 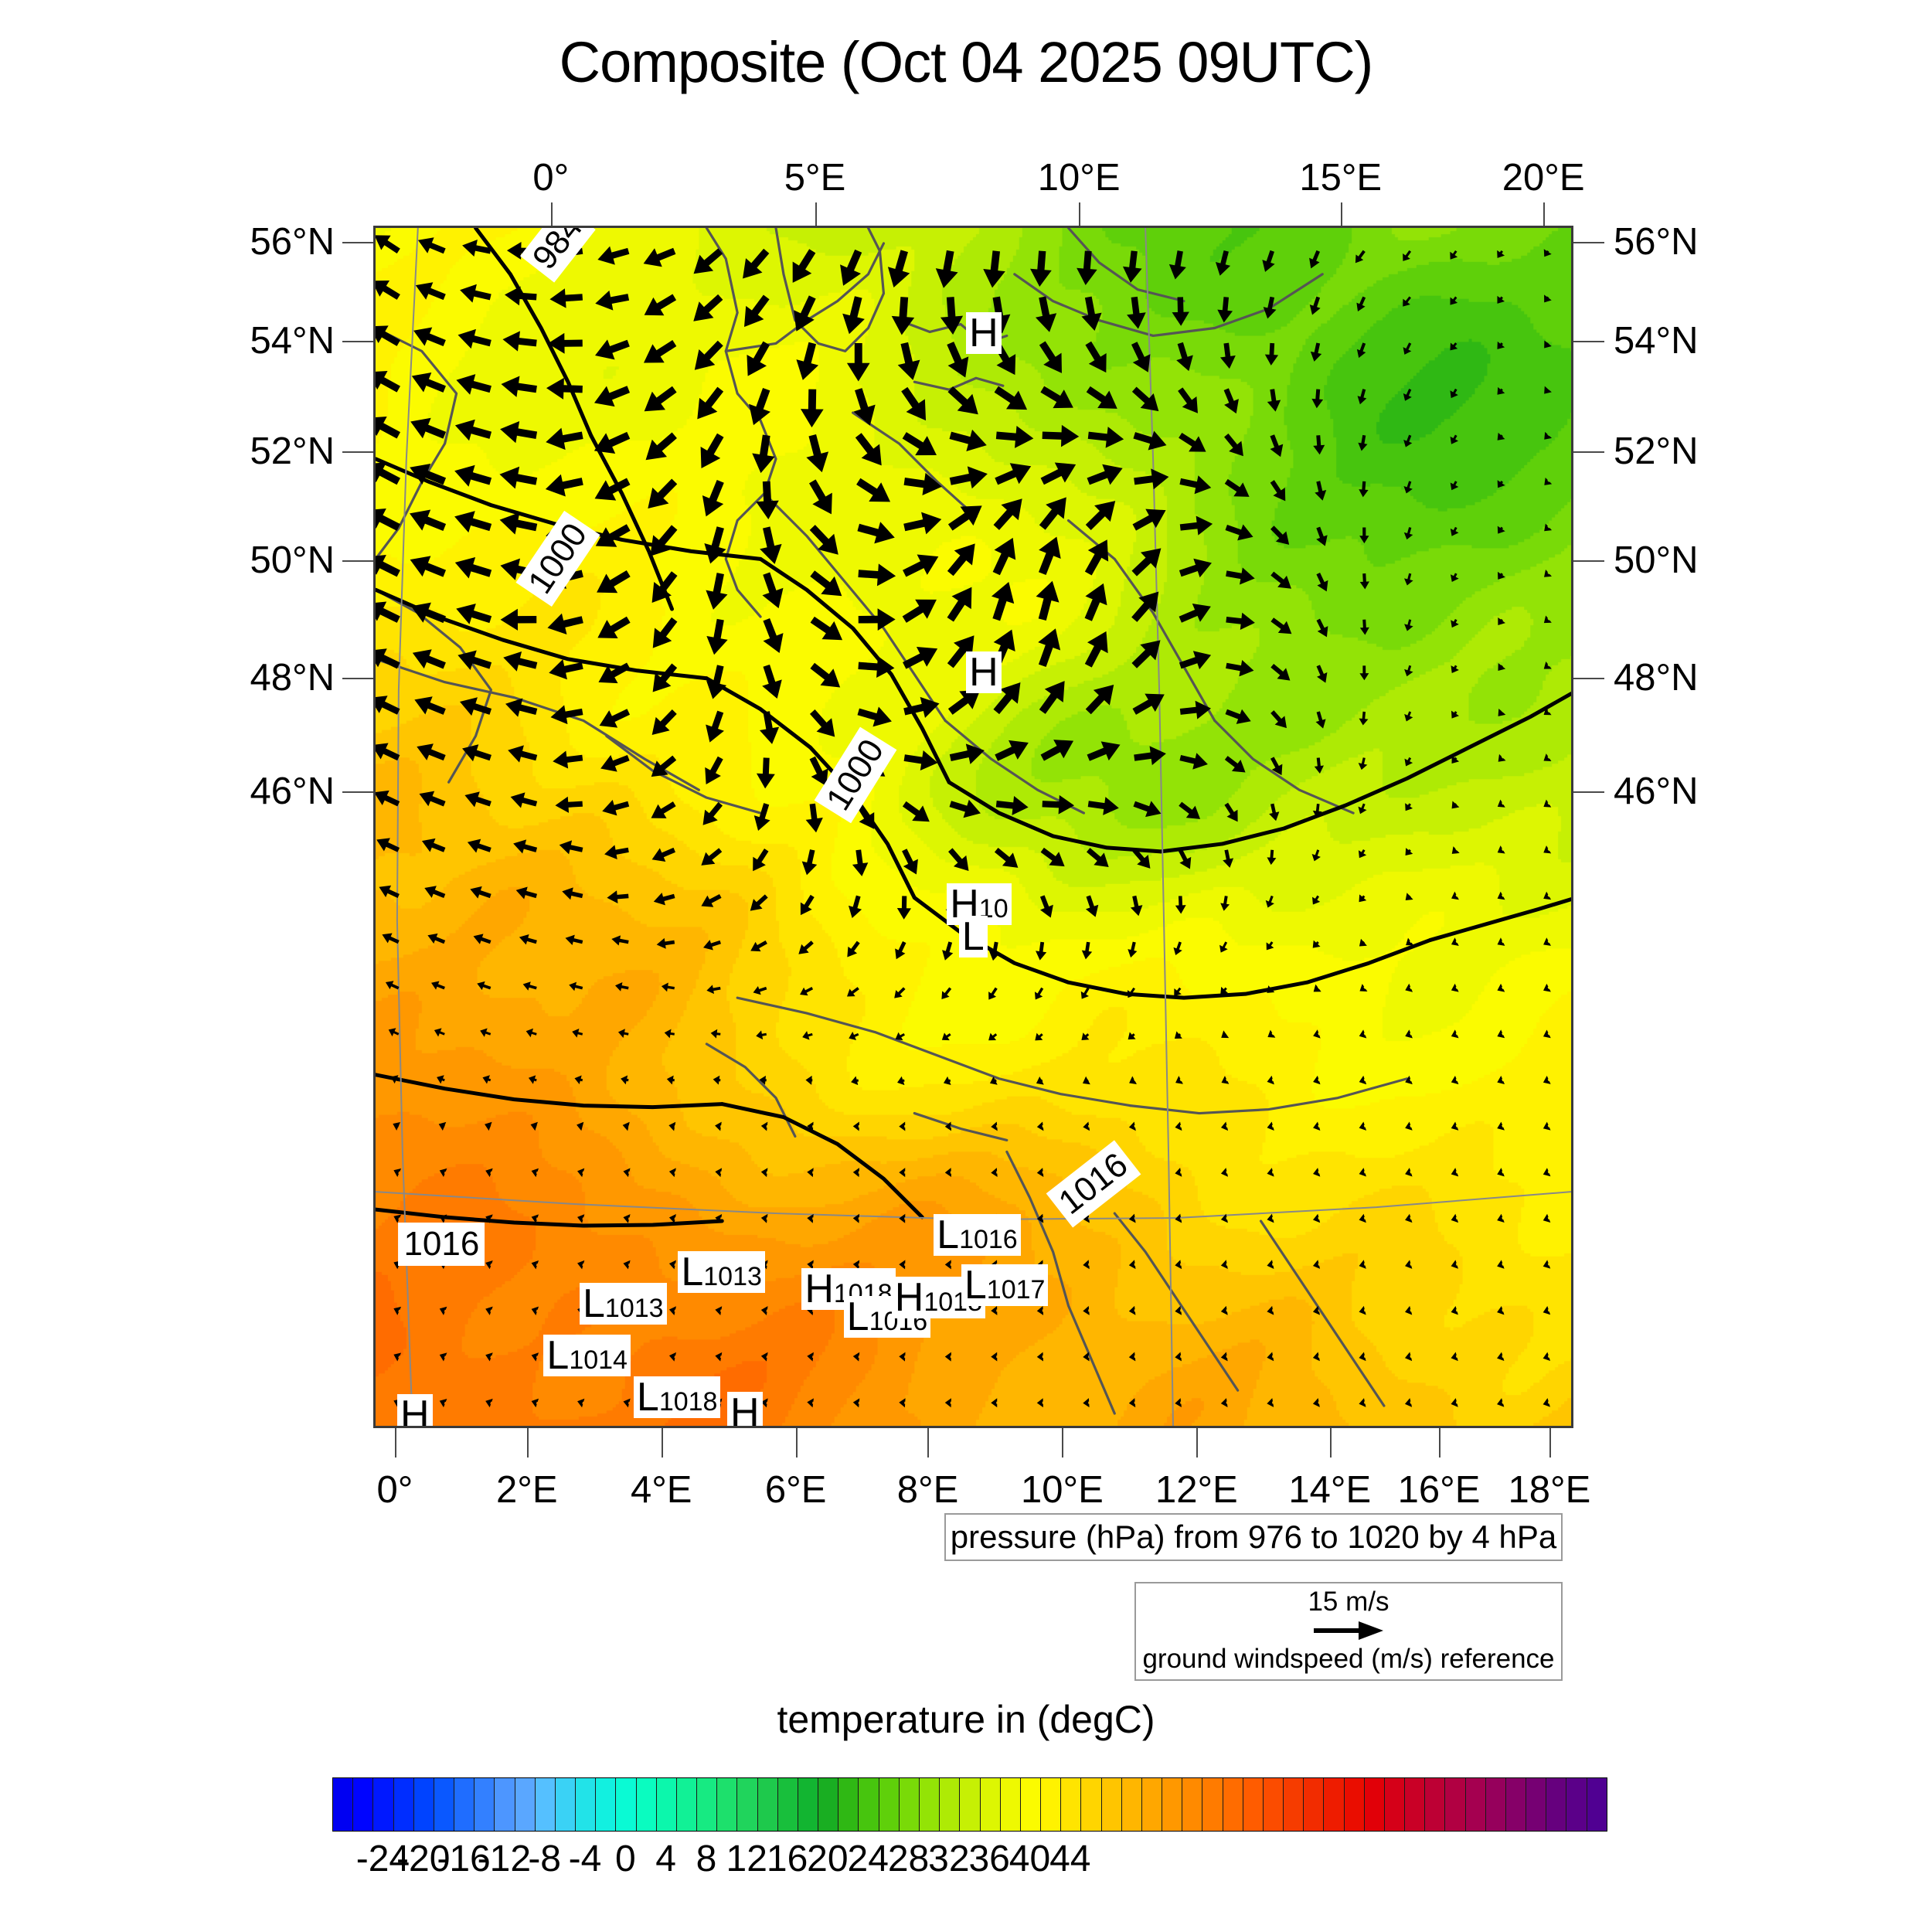 What do you see at coordinates (795, 1490) in the screenshot?
I see `bottom-axis-label: 6°E` at bounding box center [795, 1490].